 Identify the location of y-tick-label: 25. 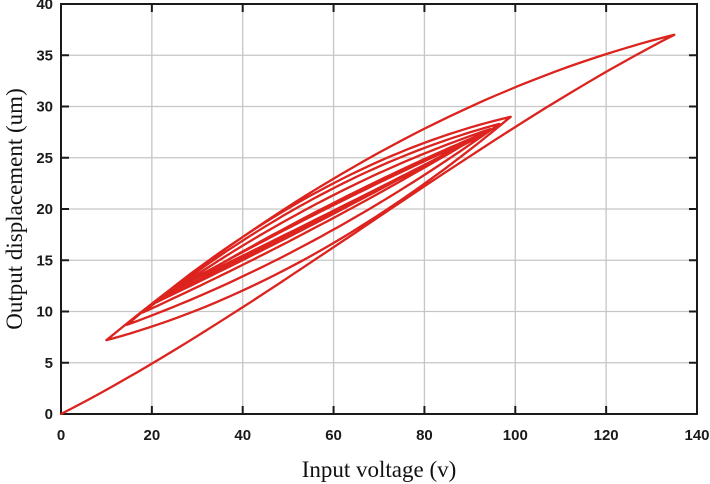
(44, 158).